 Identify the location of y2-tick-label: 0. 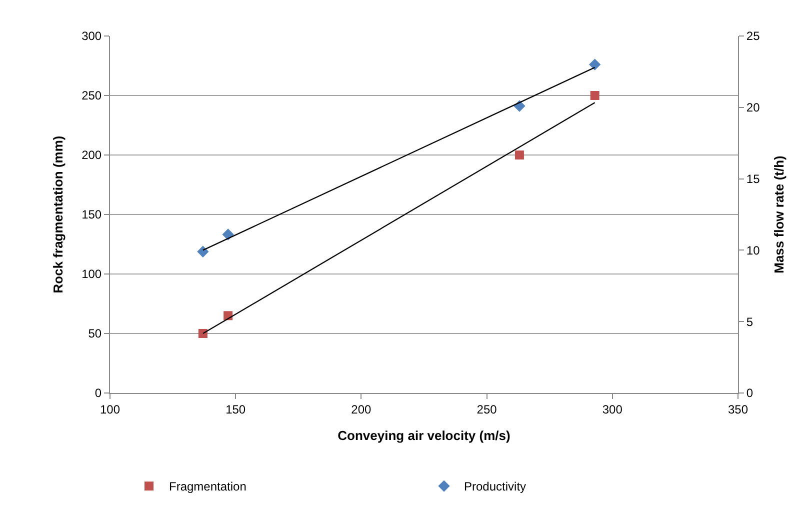
(750, 393).